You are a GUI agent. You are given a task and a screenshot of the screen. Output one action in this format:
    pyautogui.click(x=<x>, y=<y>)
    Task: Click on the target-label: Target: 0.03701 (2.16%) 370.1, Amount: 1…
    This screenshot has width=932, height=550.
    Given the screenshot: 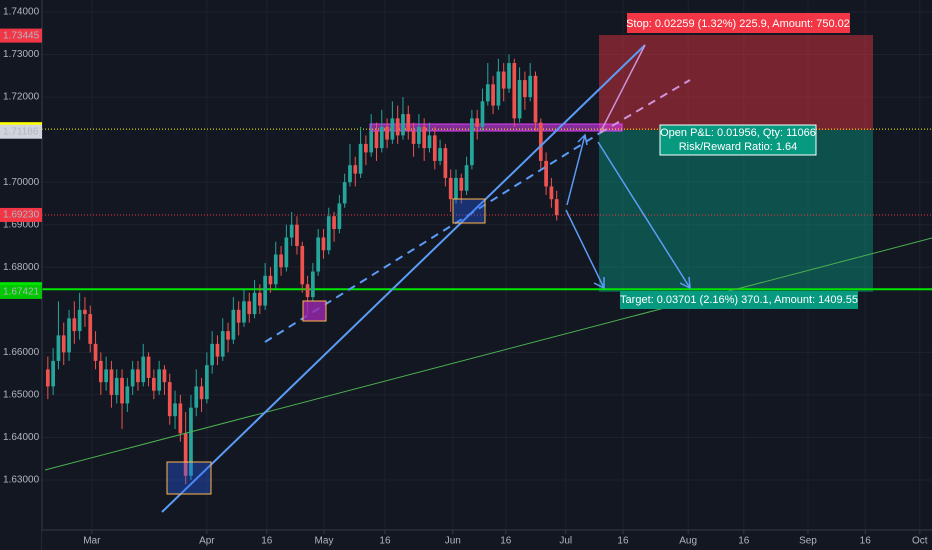 What is the action you would take?
    pyautogui.click(x=739, y=300)
    